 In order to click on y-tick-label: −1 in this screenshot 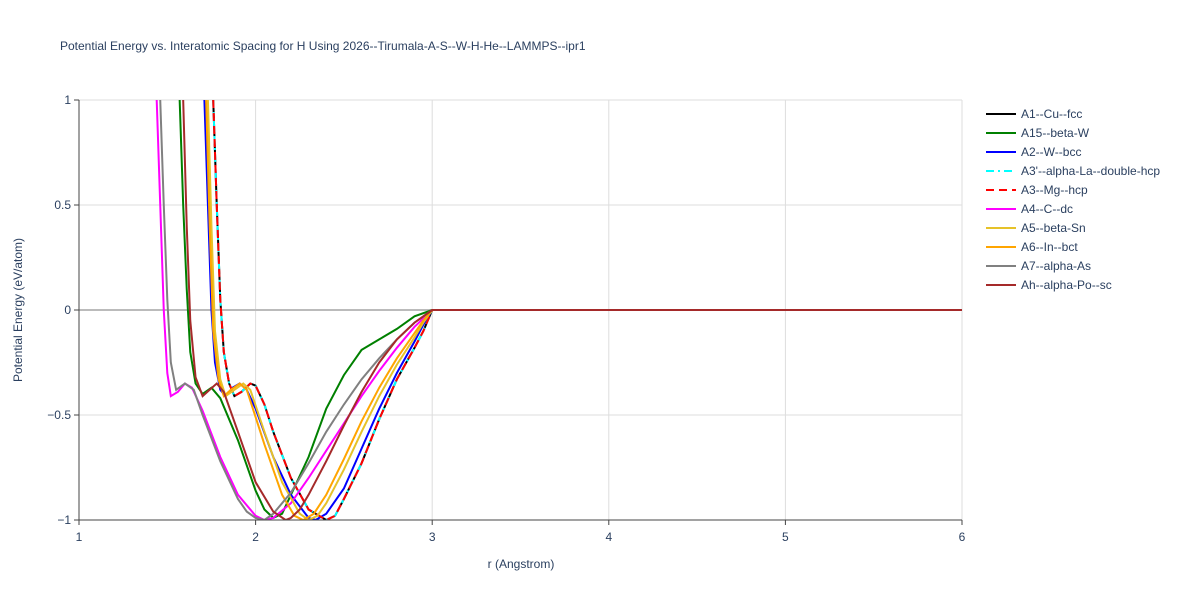, I will do `click(64, 520)`.